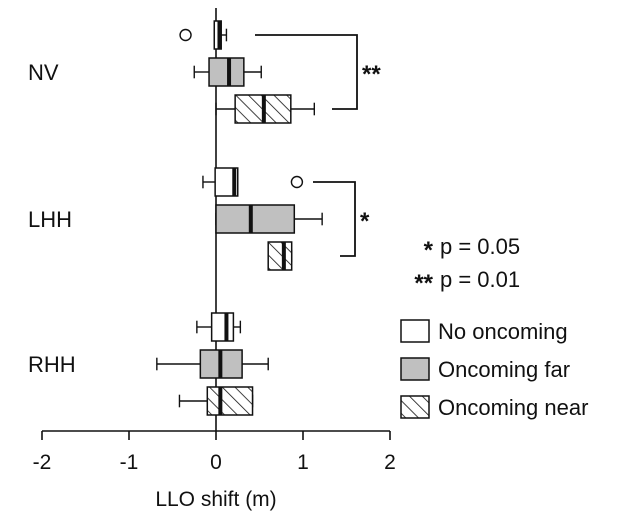 This screenshot has width=639, height=513. Describe the element at coordinates (306, 72) in the screenshot. I see `significance-bracket-nv` at that location.